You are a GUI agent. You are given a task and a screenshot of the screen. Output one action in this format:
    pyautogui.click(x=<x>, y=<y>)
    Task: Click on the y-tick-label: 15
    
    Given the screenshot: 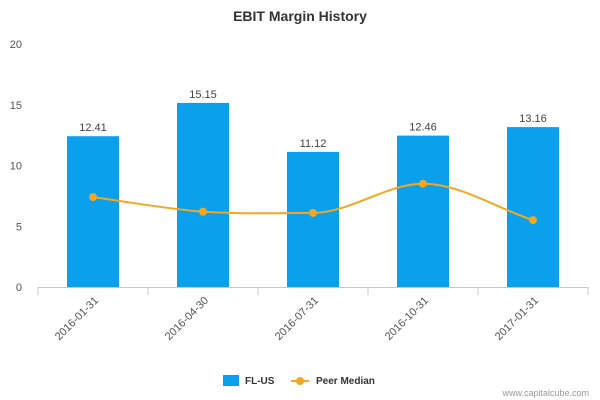 What is the action you would take?
    pyautogui.click(x=16, y=106)
    